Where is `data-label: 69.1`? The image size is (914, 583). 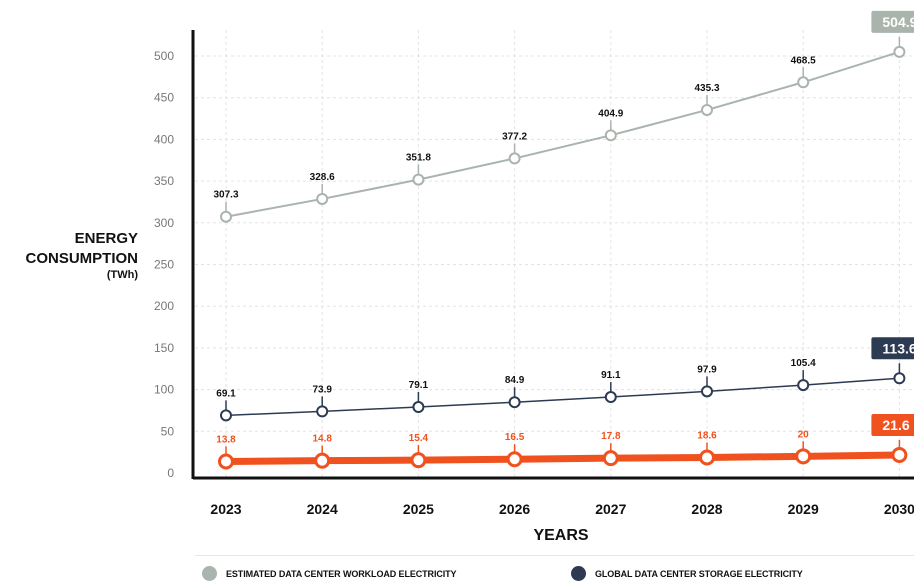 data-label: 69.1 is located at coordinates (226, 393).